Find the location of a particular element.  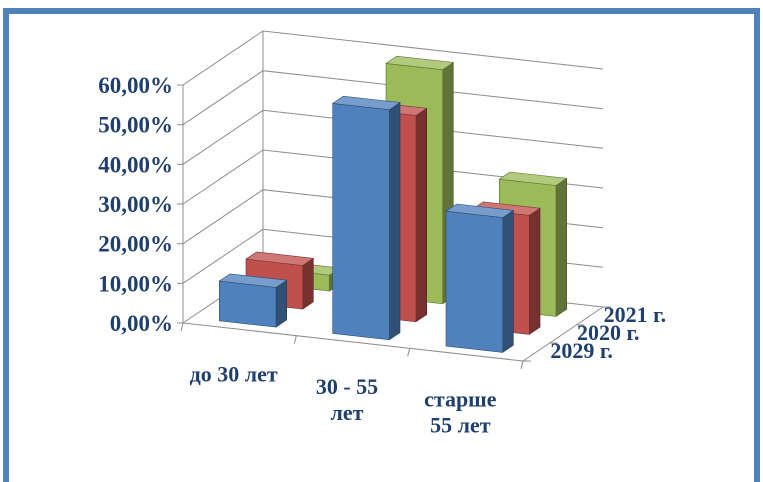

x-tick-label: старше 55 лет is located at coordinates (460, 412).